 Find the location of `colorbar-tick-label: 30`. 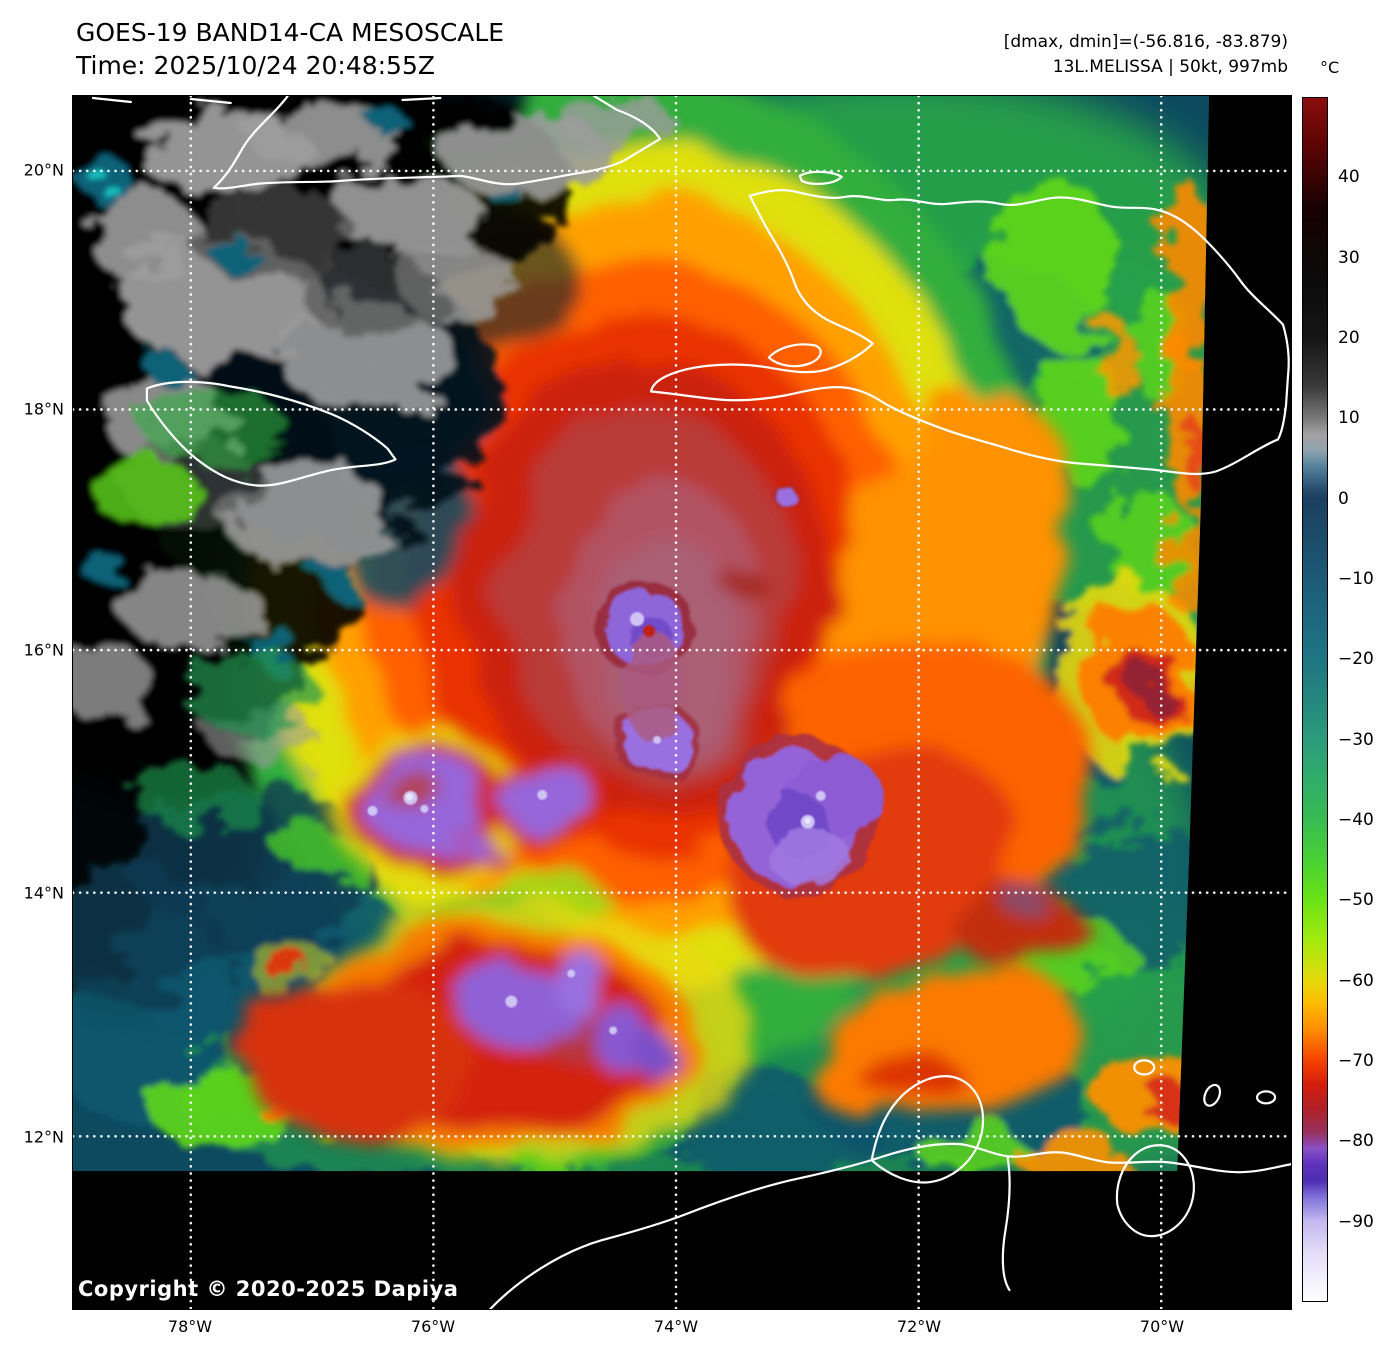

colorbar-tick-label: 30 is located at coordinates (1349, 257).